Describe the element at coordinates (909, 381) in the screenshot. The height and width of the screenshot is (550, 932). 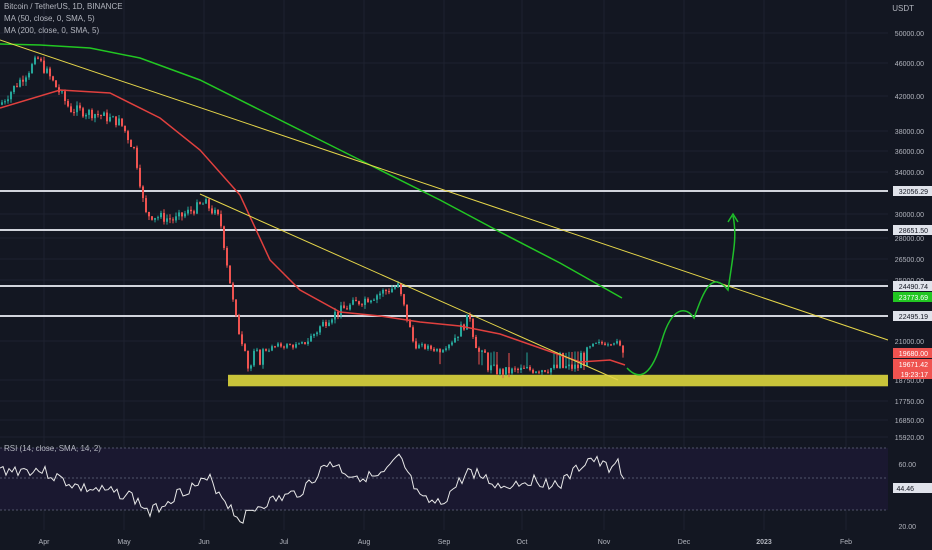
I see `price-tick-label-11: 18750.00` at that location.